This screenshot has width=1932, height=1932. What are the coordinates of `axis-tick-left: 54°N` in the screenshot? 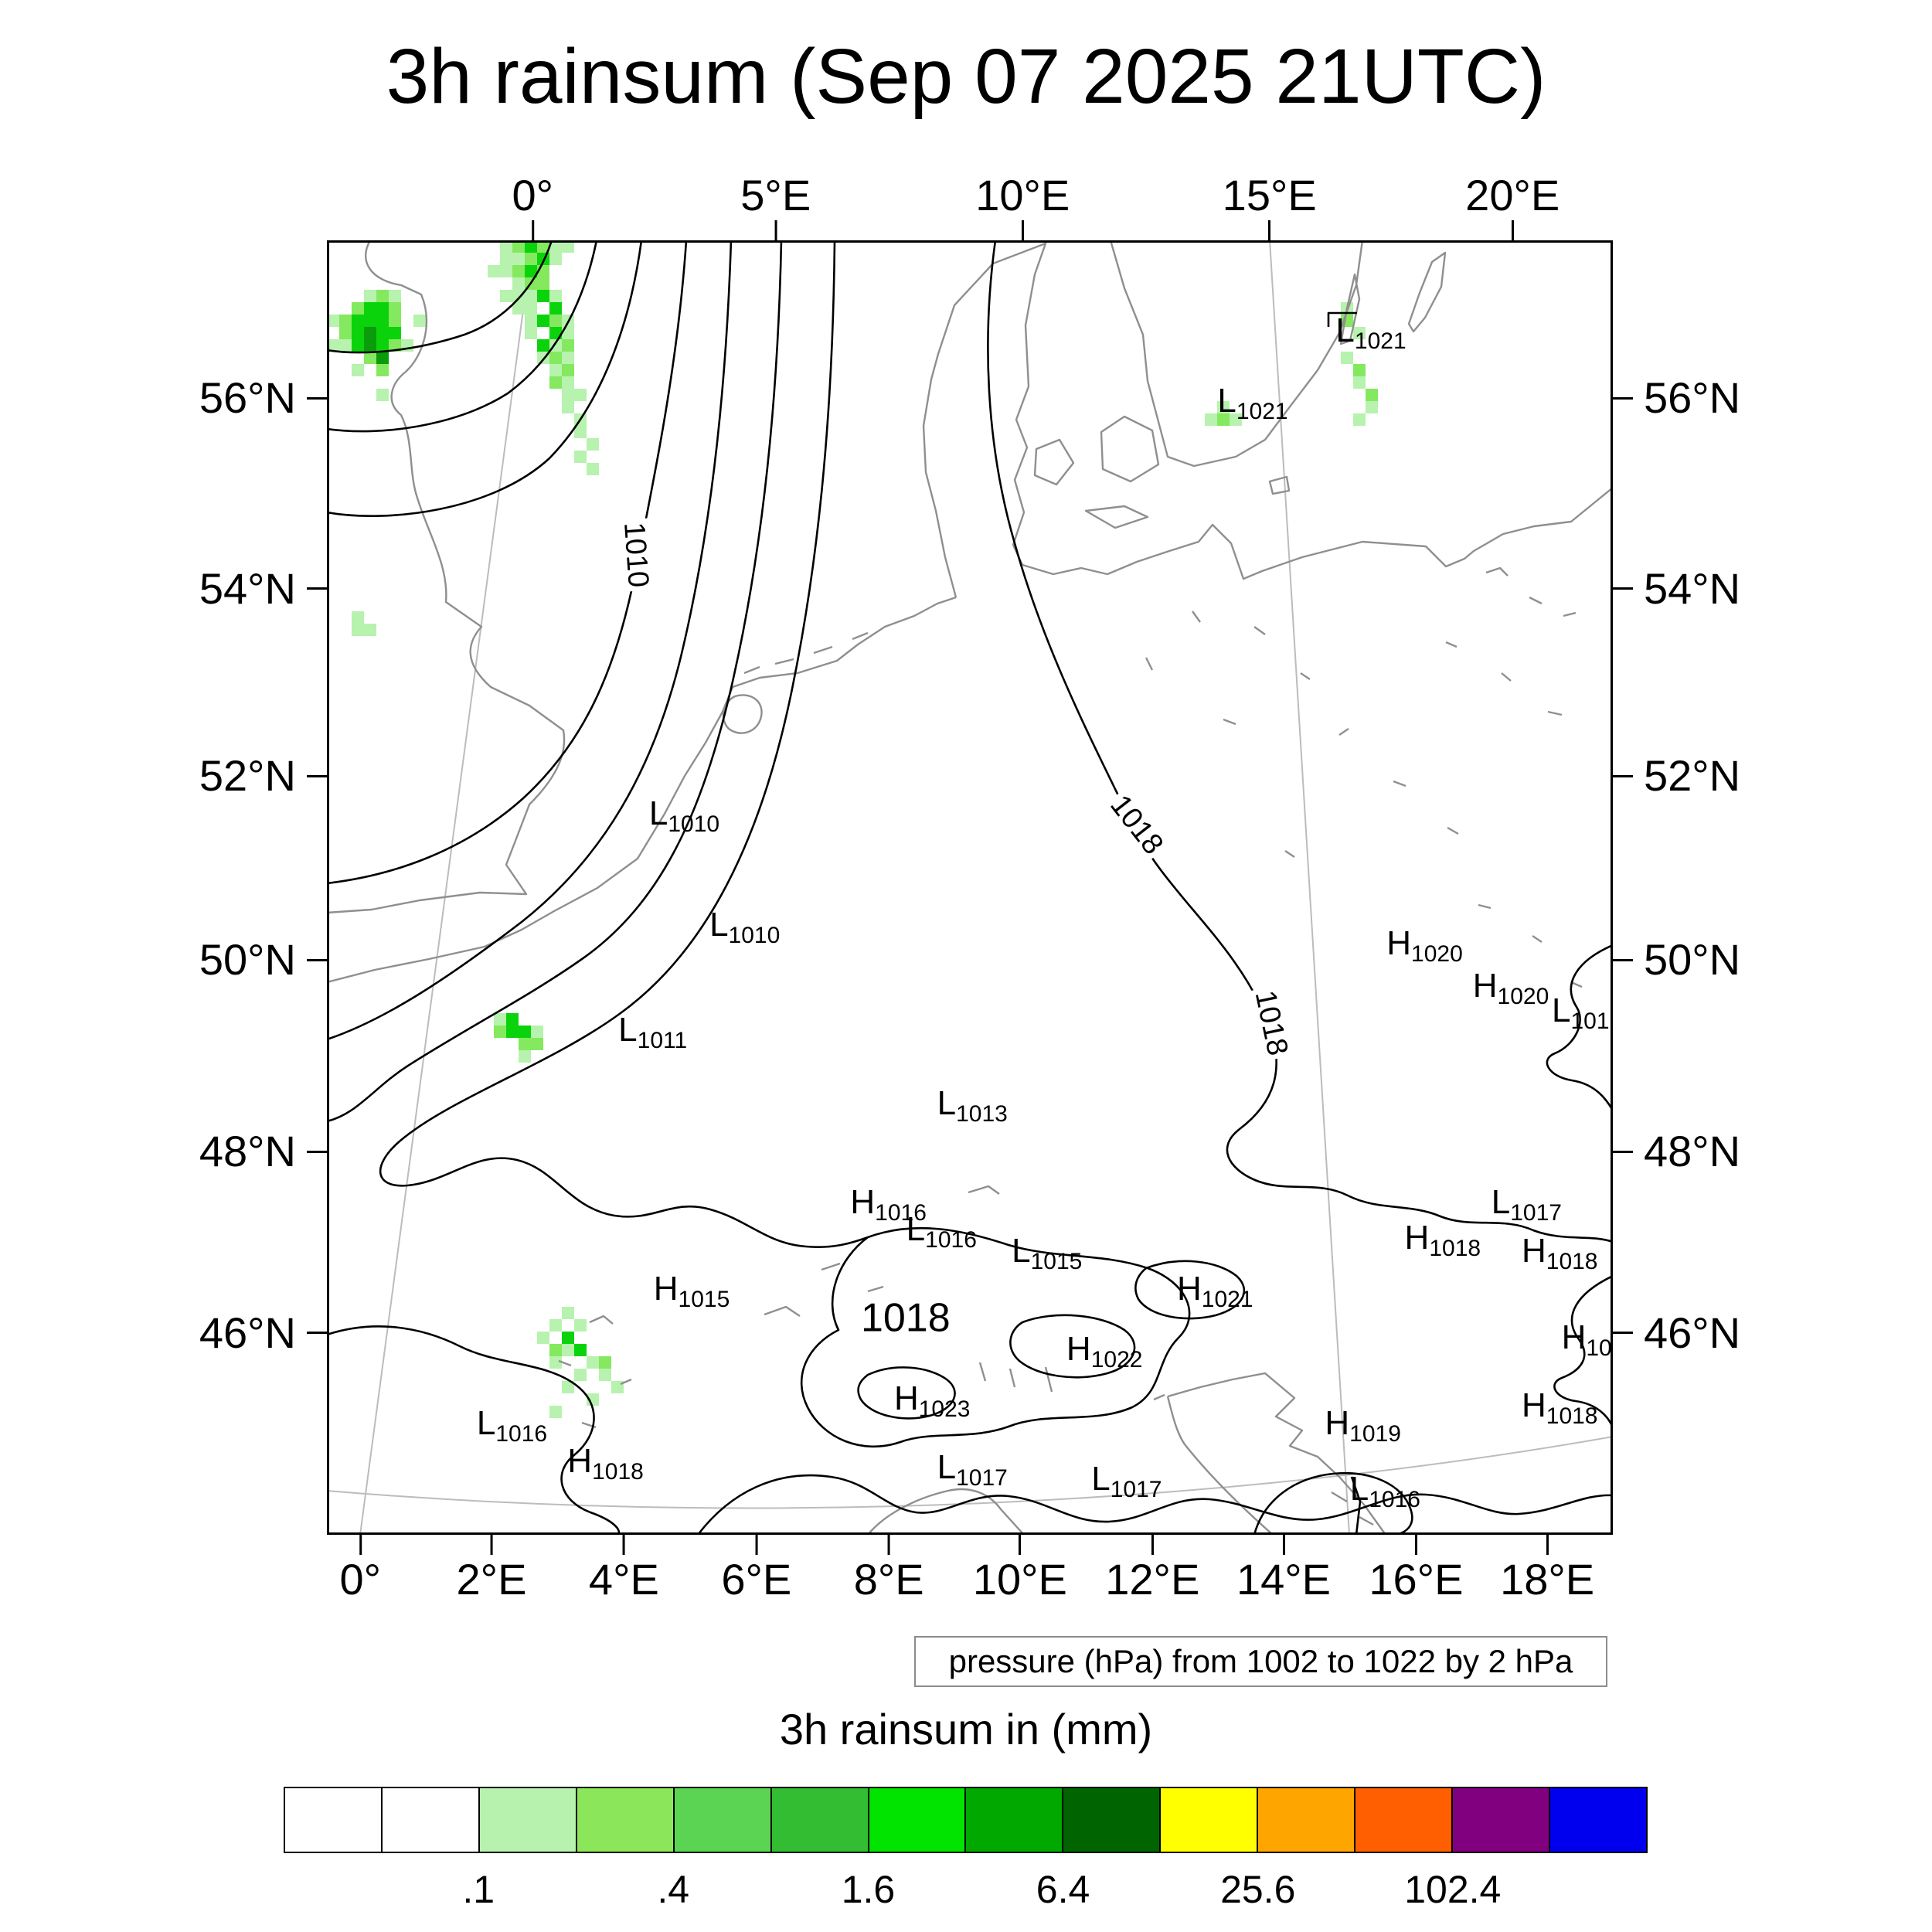 It's located at (263, 588).